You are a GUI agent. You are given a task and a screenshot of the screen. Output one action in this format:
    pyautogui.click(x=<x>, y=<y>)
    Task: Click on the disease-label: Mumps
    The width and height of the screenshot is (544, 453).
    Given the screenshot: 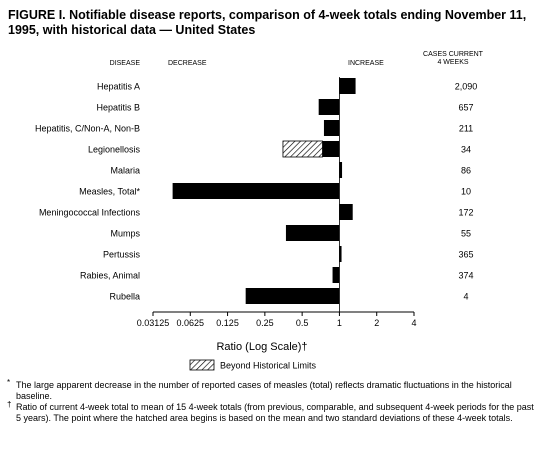 What is the action you would take?
    pyautogui.click(x=125, y=234)
    